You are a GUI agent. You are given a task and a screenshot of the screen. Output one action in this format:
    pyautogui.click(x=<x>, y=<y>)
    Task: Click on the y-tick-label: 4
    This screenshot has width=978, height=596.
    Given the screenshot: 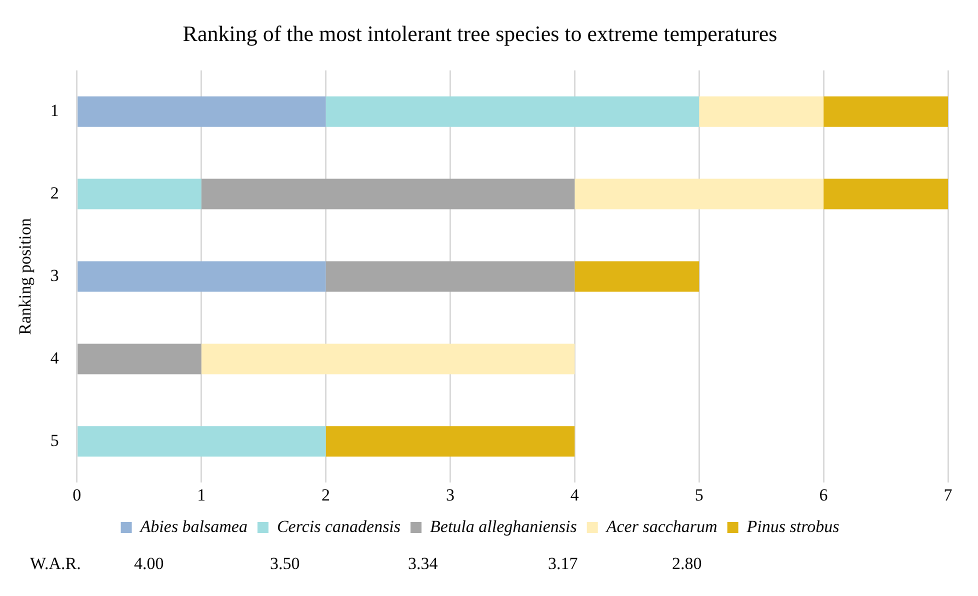 What is the action you would take?
    pyautogui.click(x=55, y=358)
    